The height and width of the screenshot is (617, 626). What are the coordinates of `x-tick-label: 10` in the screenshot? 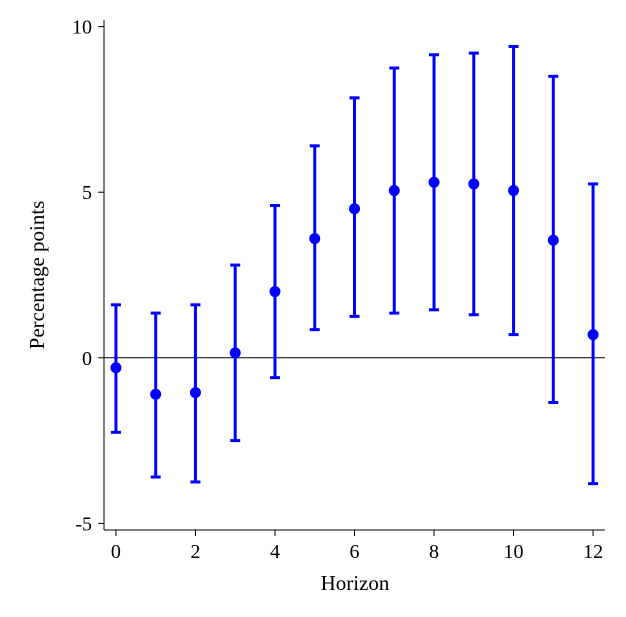 It's located at (514, 552).